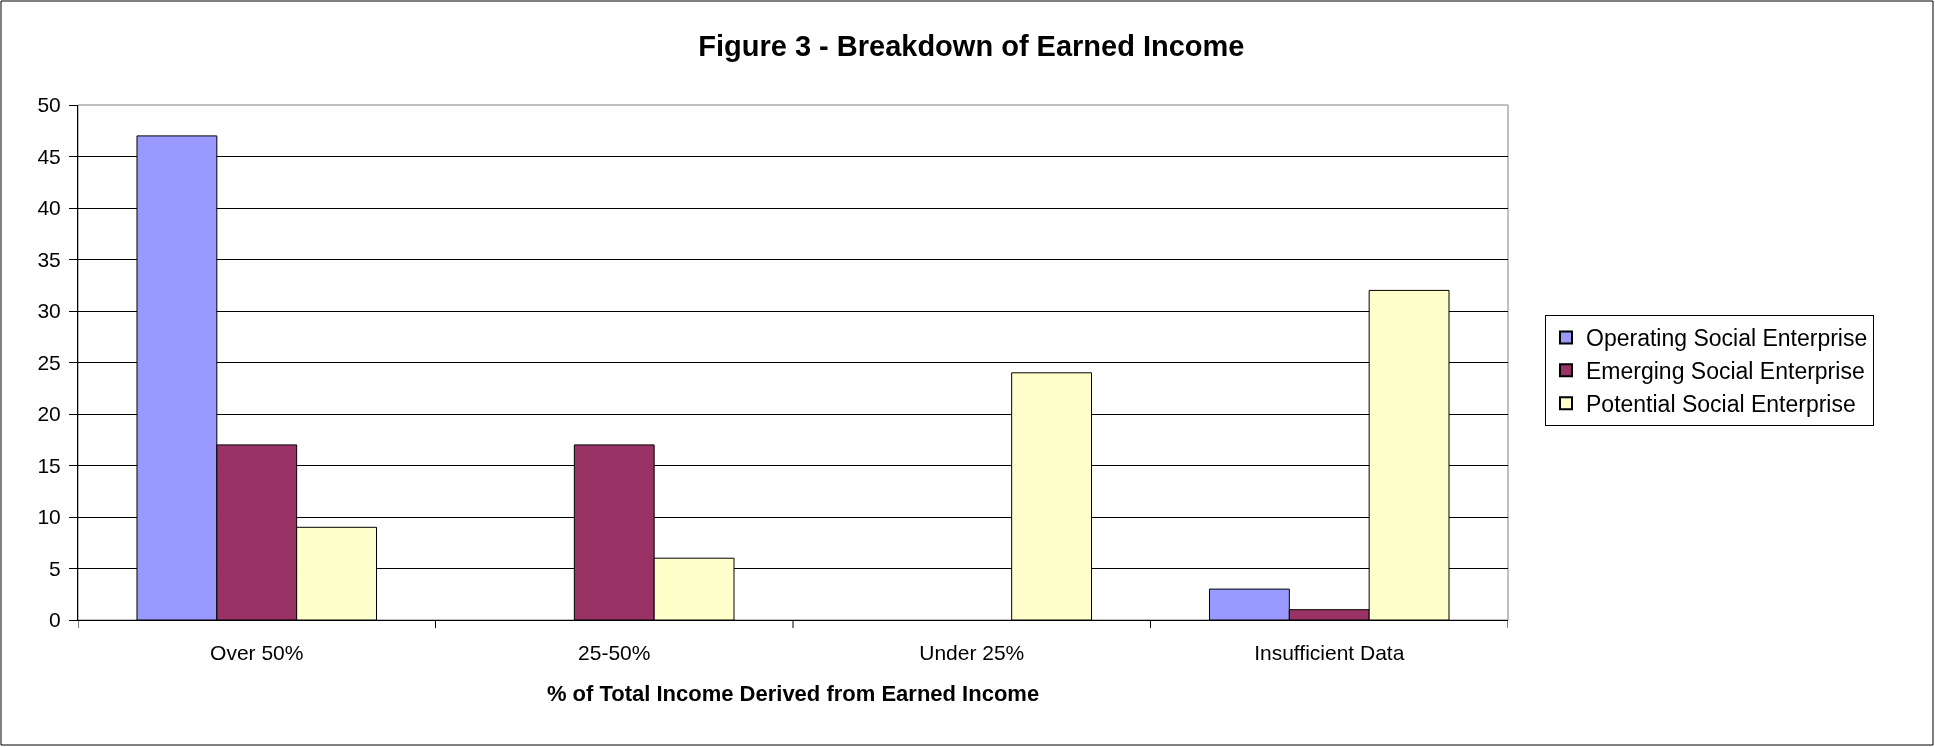 Image resolution: width=1935 pixels, height=747 pixels. Describe the element at coordinates (793, 694) in the screenshot. I see `x-axis-title: % of Total Income Derived from Earned Income` at that location.